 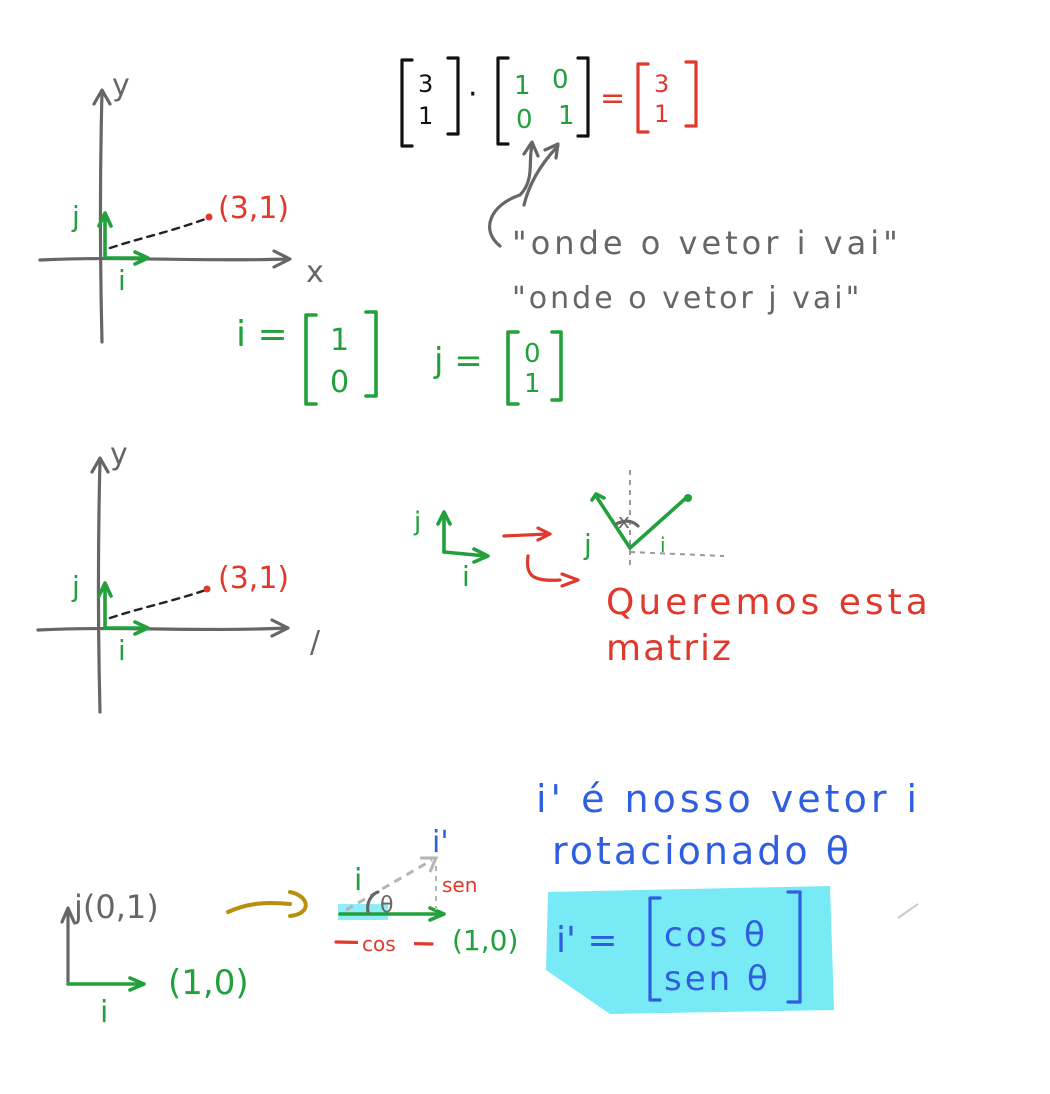 What do you see at coordinates (560, 80) in the screenshot?
I see `matrix-m12: 0` at bounding box center [560, 80].